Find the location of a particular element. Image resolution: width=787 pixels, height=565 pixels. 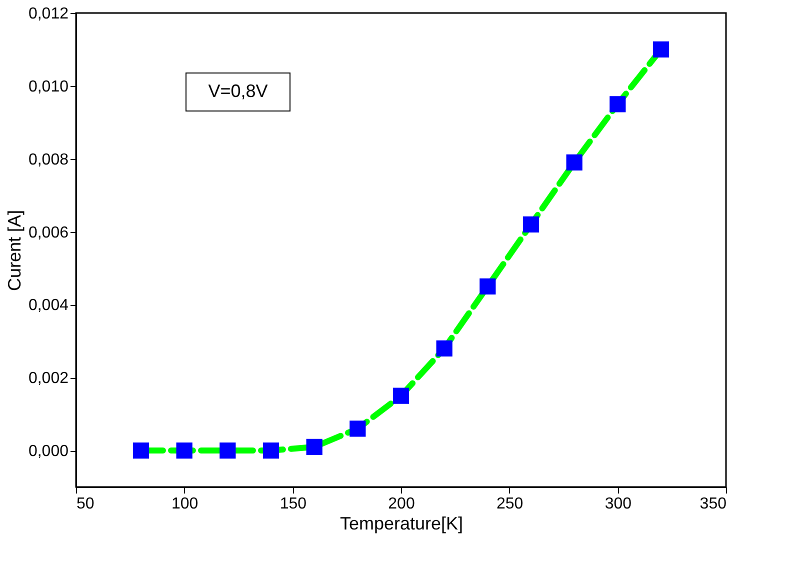

x-tick-label: 150 is located at coordinates (293, 504).